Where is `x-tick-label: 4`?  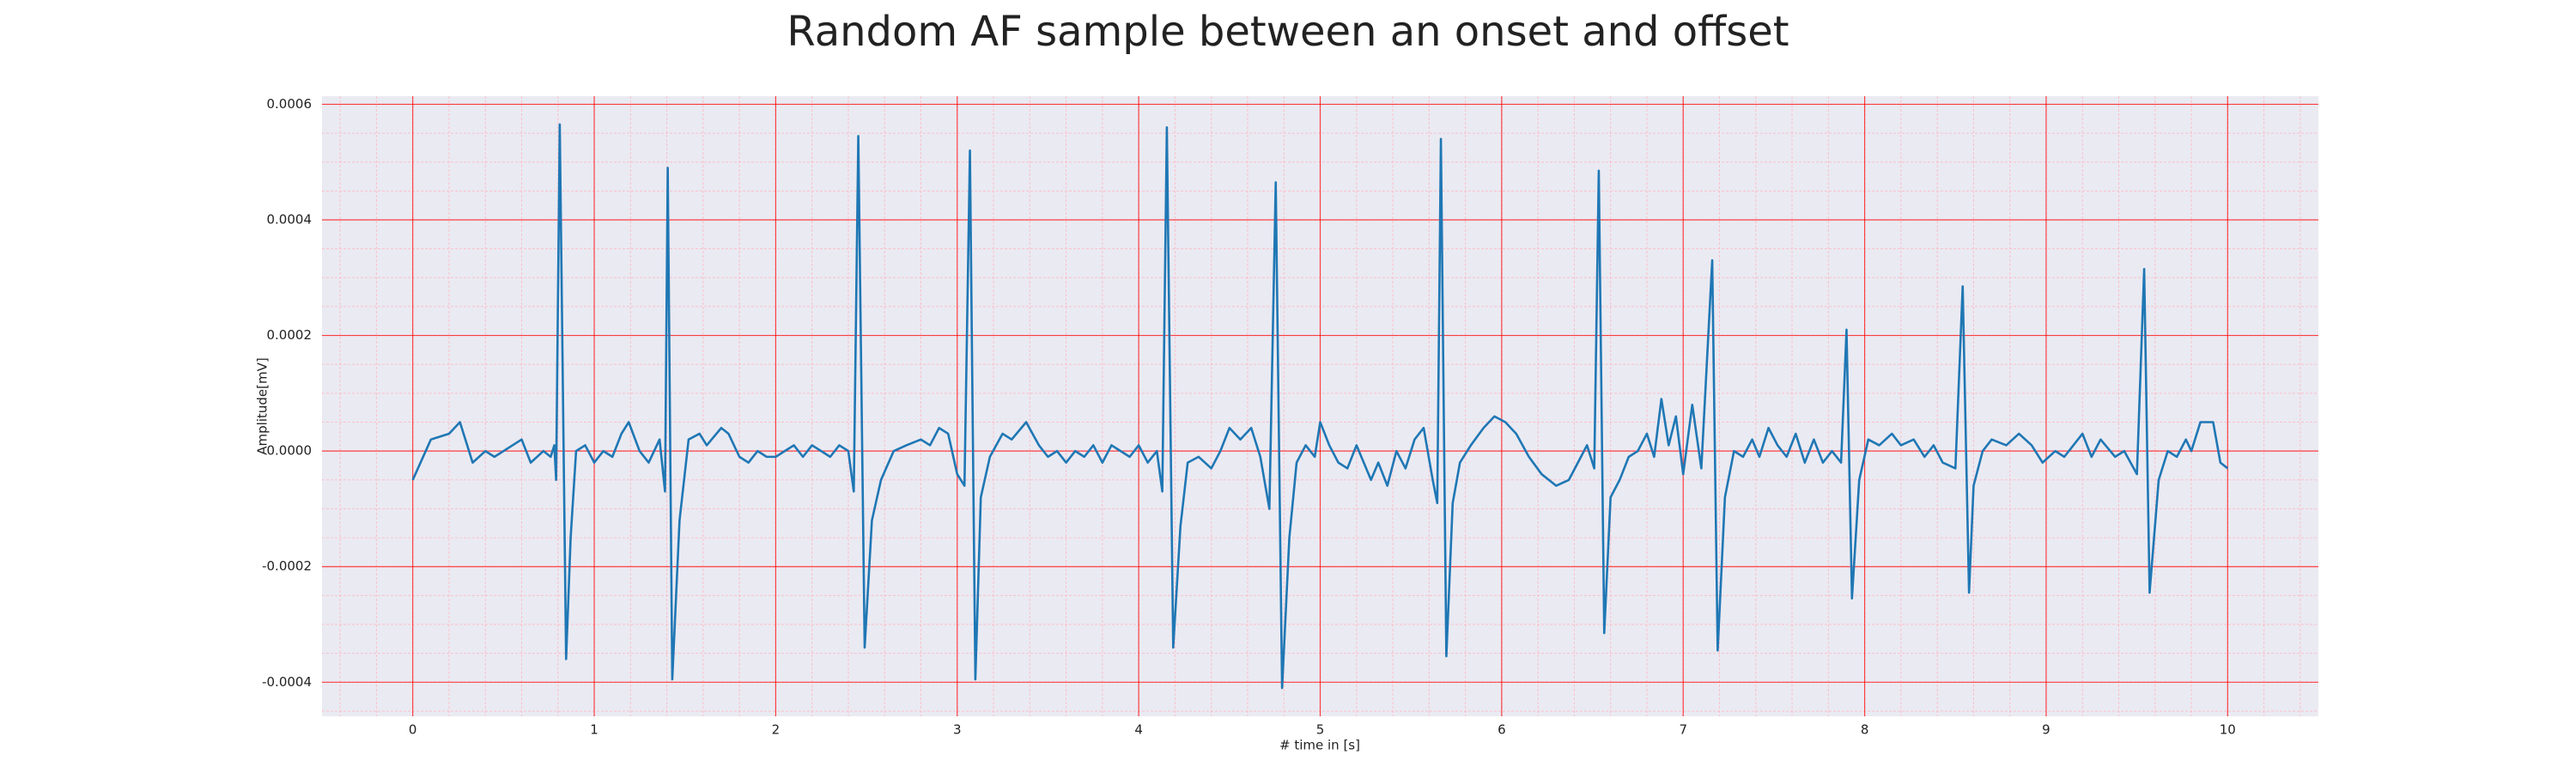
x-tick-label: 4 is located at coordinates (1138, 730).